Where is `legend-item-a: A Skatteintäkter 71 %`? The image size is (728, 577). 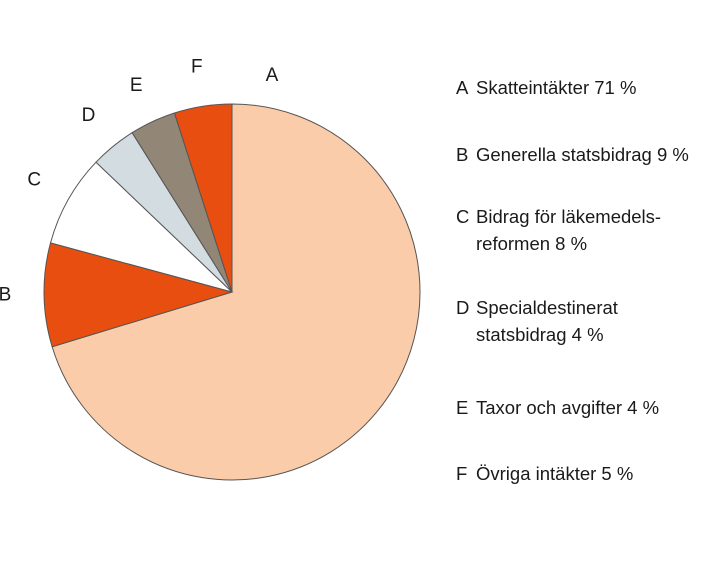
legend-item-a: A Skatteintäkter 71 % is located at coordinates (592, 87).